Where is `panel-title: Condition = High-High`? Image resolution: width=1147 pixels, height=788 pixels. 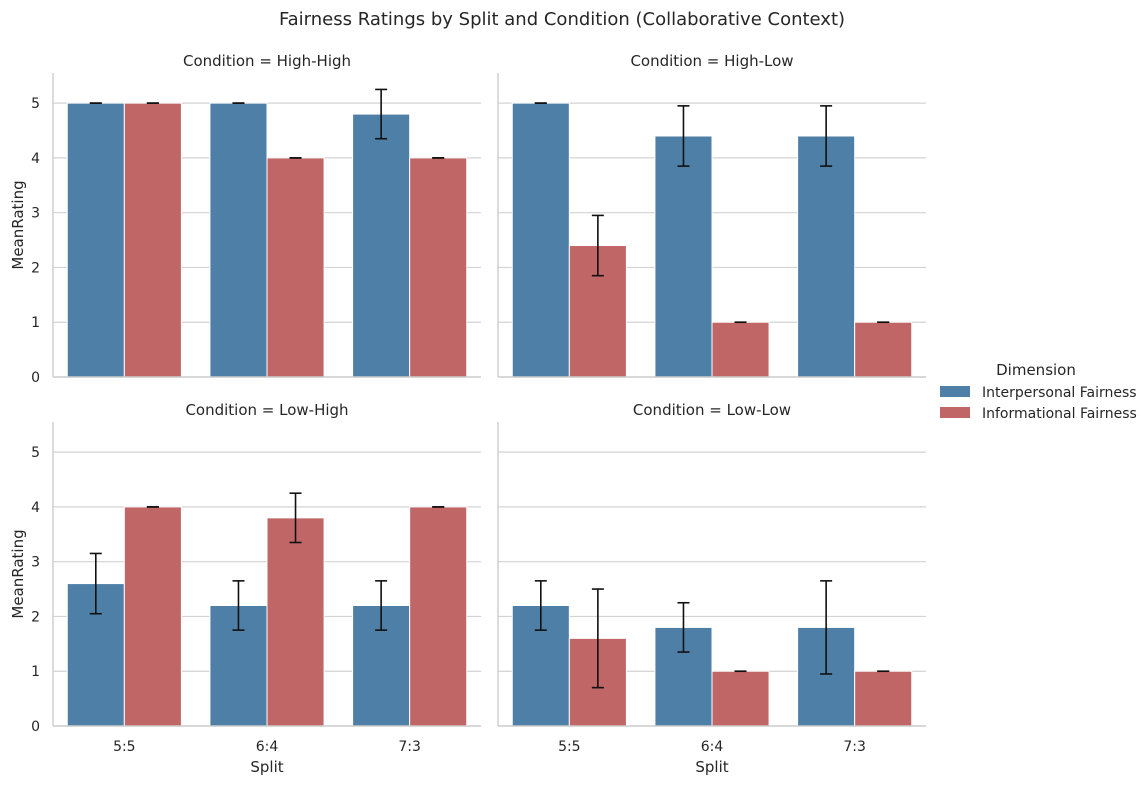
panel-title: Condition = High-High is located at coordinates (267, 61).